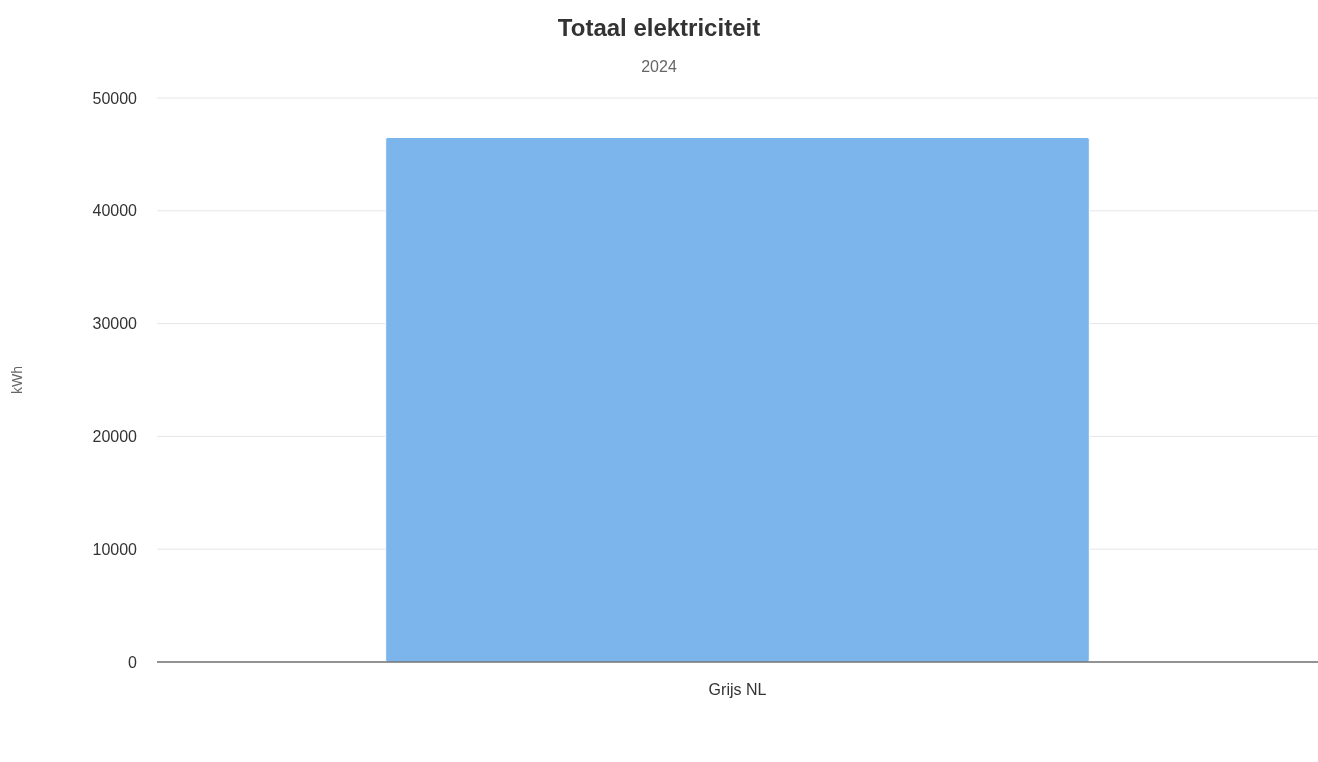 The width and height of the screenshot is (1318, 762). Describe the element at coordinates (659, 66) in the screenshot. I see `chart-subtitle: 2024` at that location.